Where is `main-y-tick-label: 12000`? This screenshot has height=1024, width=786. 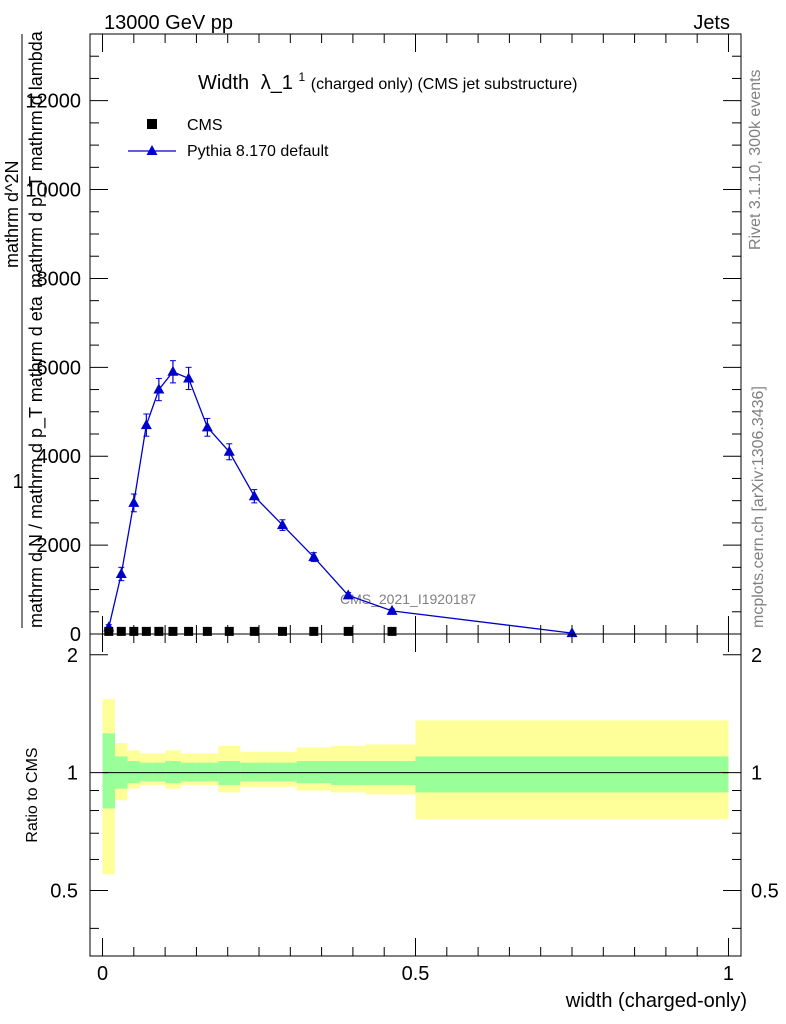
main-y-tick-label: 12000 is located at coordinates (53, 102).